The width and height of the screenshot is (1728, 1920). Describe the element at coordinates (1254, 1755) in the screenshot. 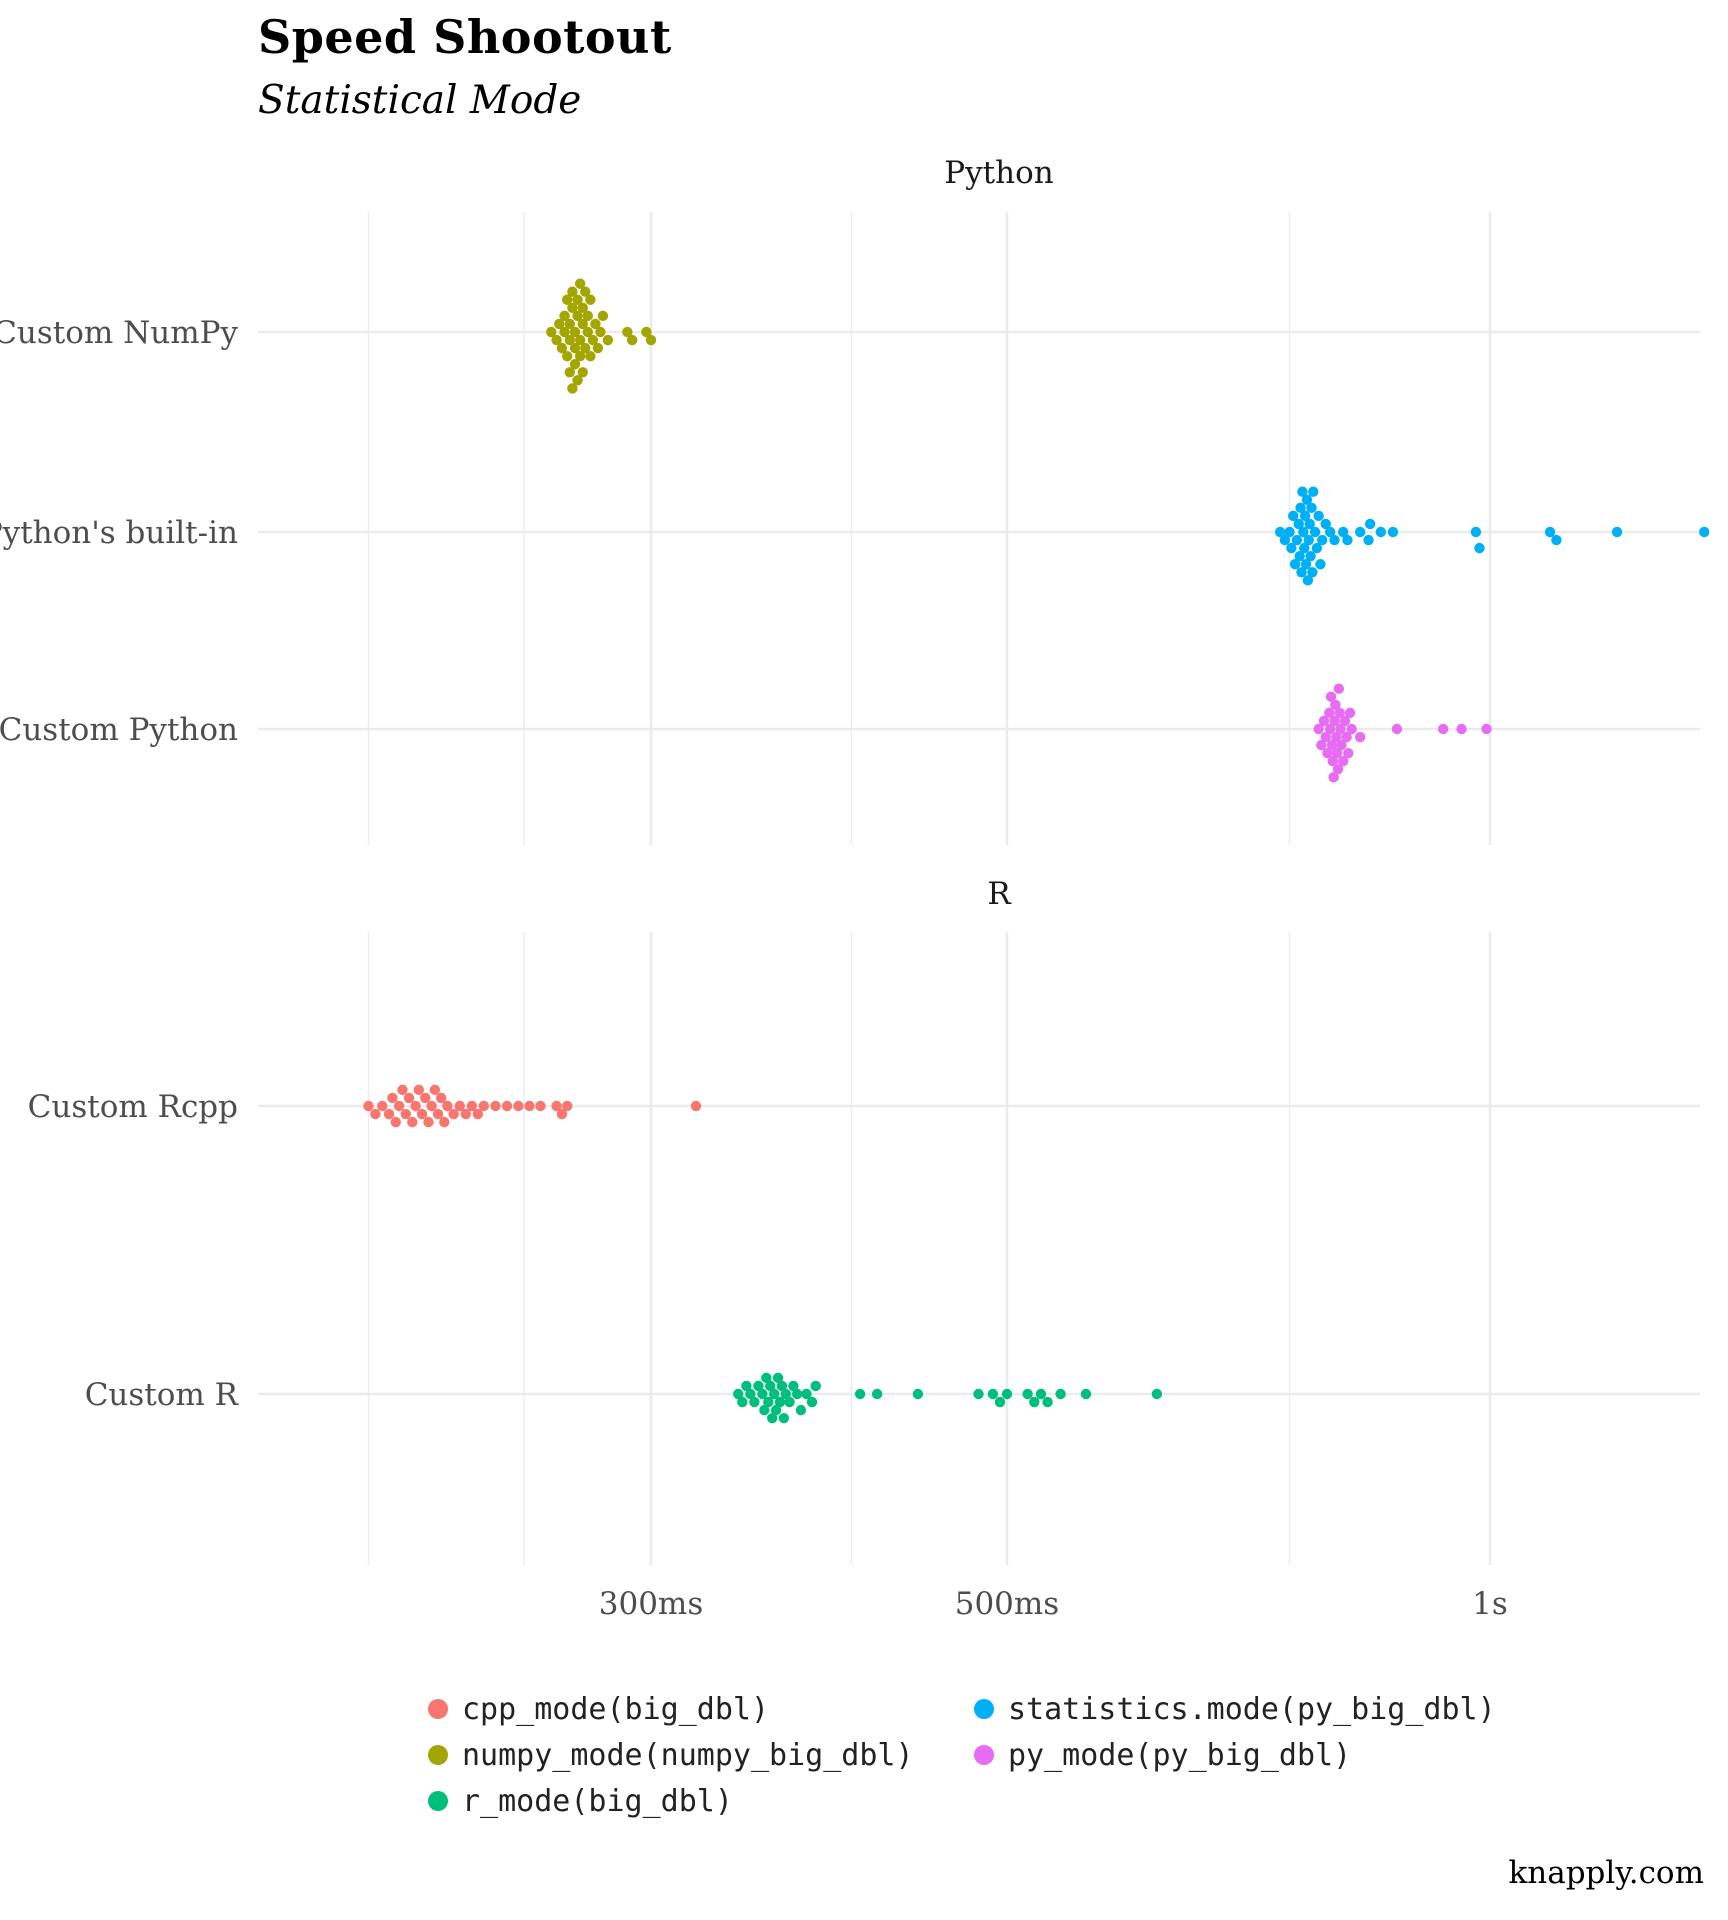

I see `legend-item: py_mode(py_big_dbl)` at that location.